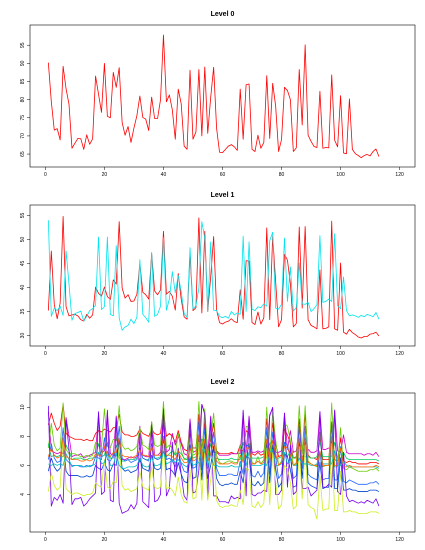  I want to click on chart-title: Level 1, so click(223, 195).